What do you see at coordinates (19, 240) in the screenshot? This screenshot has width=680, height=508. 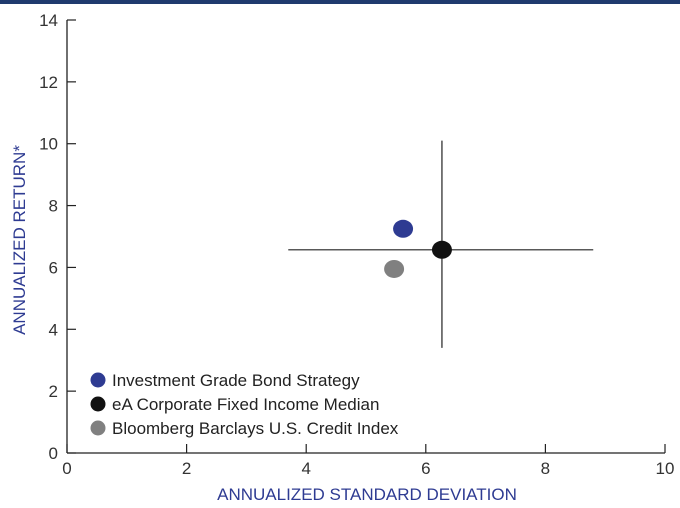 I see `y-axis-label: ANNUALIZED RETURN*` at bounding box center [19, 240].